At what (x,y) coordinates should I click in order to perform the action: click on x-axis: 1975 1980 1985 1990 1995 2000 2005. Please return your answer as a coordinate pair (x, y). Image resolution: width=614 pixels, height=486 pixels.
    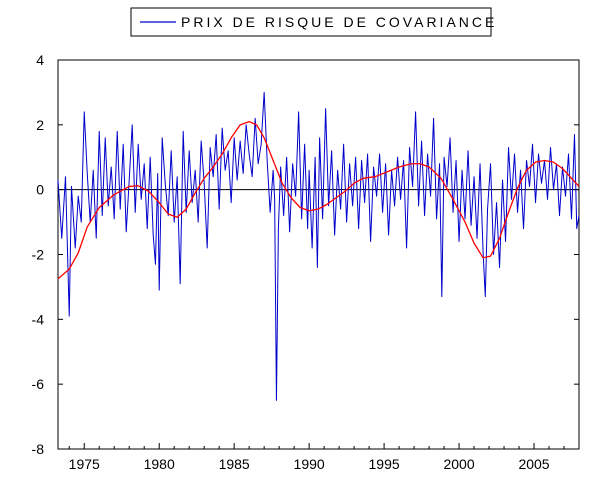
    Looking at the image, I should click on (324, 457).